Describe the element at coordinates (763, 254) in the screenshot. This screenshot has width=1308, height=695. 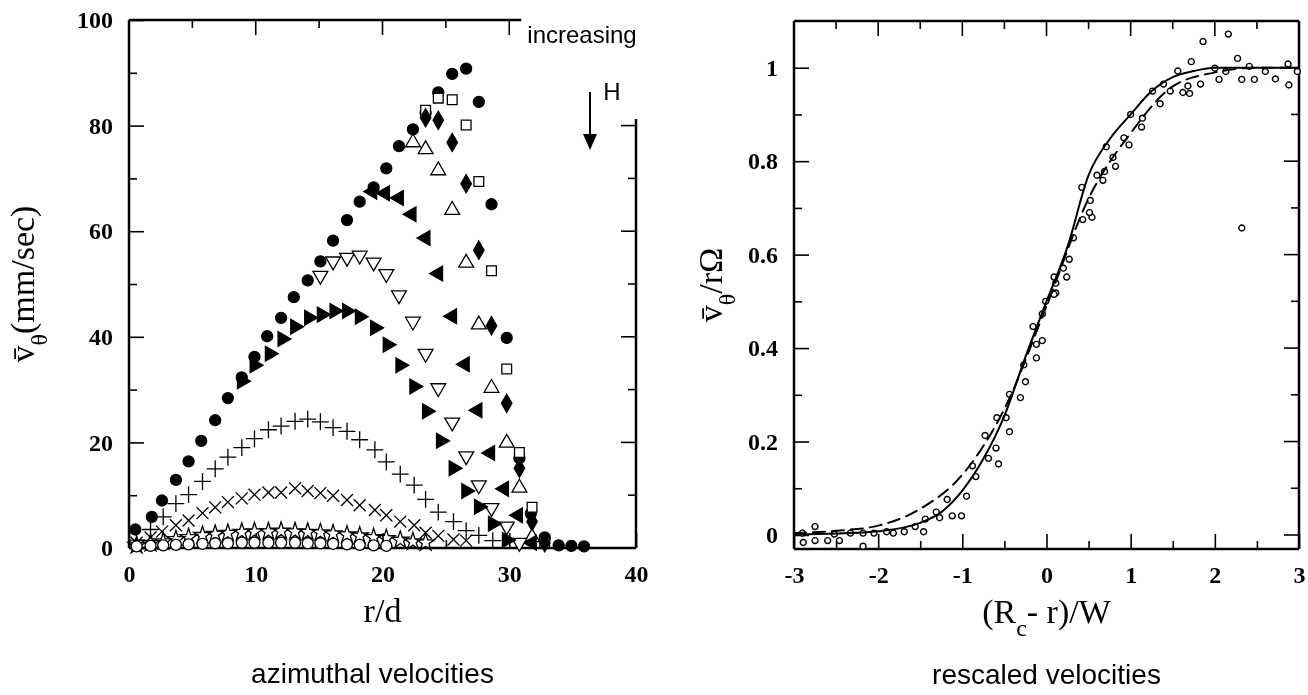
I see `y-tick-label: 0.6` at that location.